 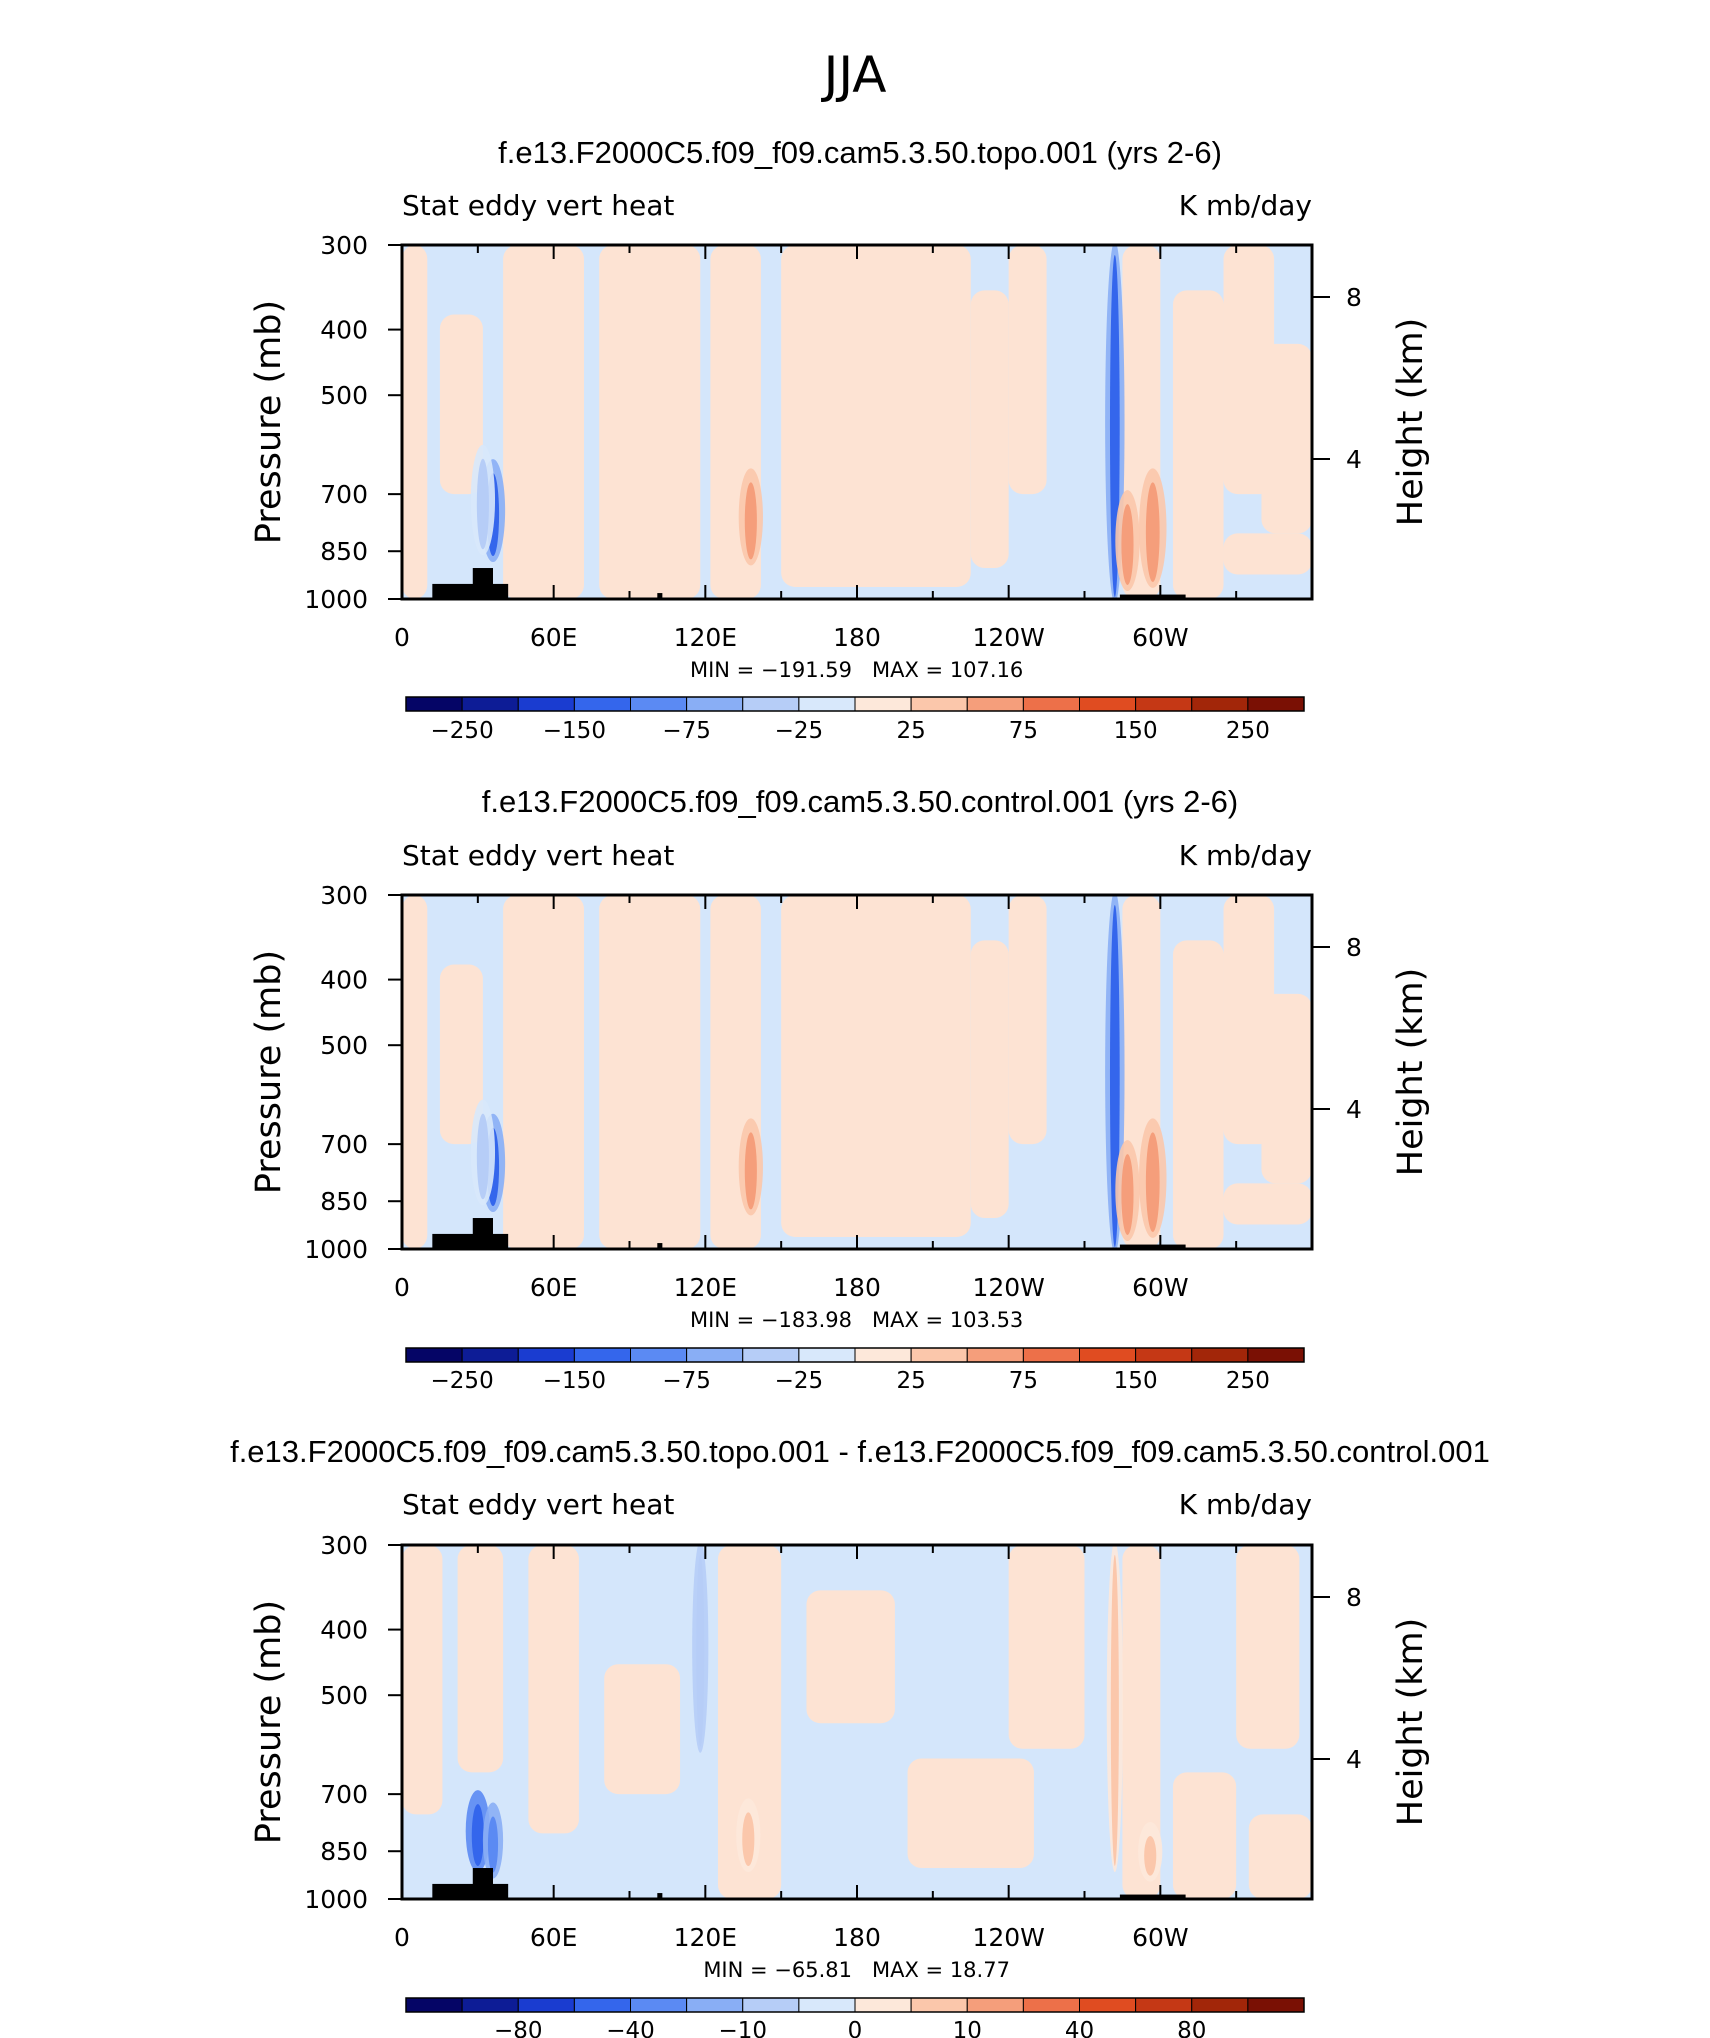 What do you see at coordinates (630, 2028) in the screenshot?
I see `colorbar-tick-label: −40` at bounding box center [630, 2028].